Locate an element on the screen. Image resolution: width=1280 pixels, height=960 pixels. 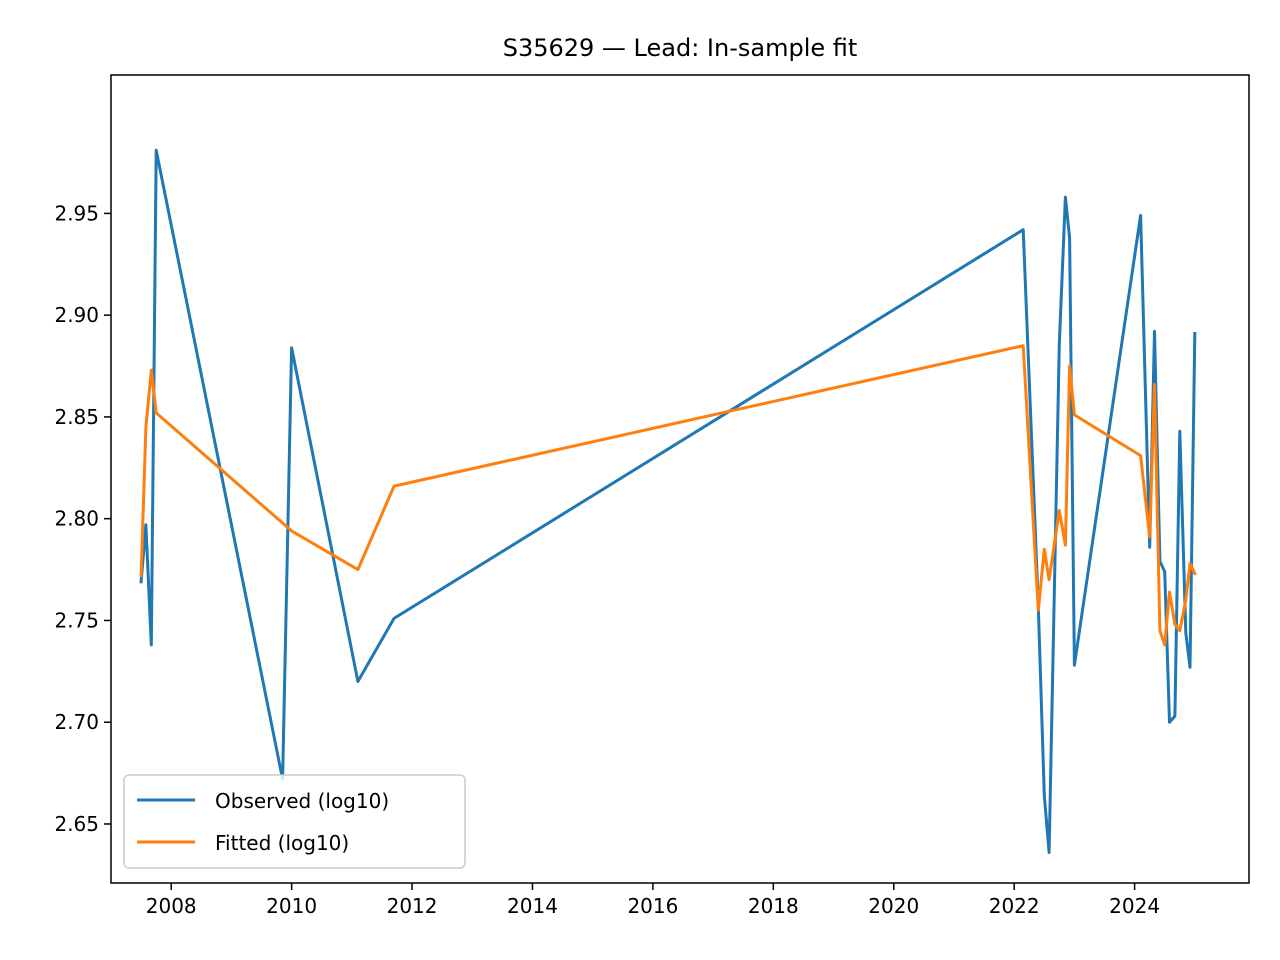
legend-label-observed: Observed (log10) is located at coordinates (302, 801).